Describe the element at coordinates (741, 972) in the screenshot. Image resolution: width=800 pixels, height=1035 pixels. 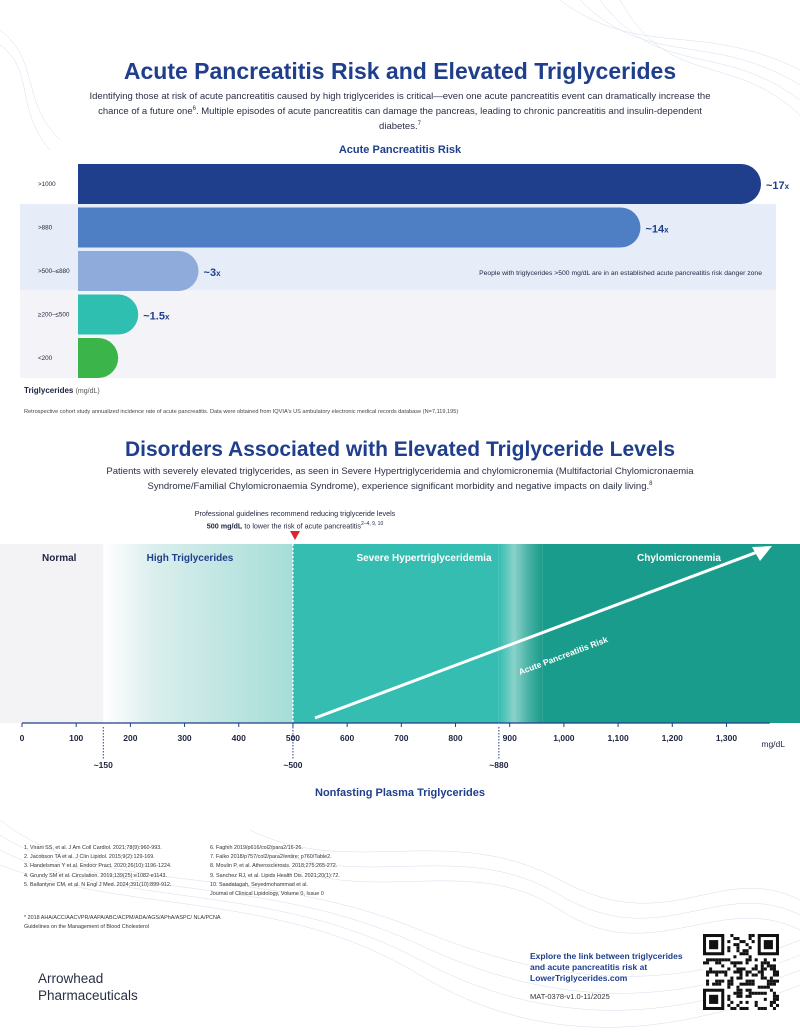
I see `qr-code-icon` at that location.